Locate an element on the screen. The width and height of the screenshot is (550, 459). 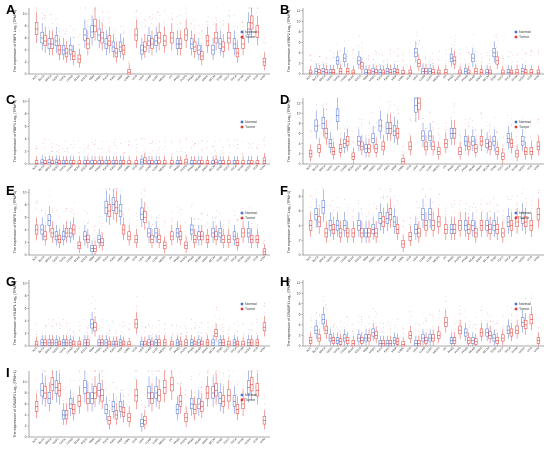
x-tick-label: LAML is located at coordinates (401, 78).